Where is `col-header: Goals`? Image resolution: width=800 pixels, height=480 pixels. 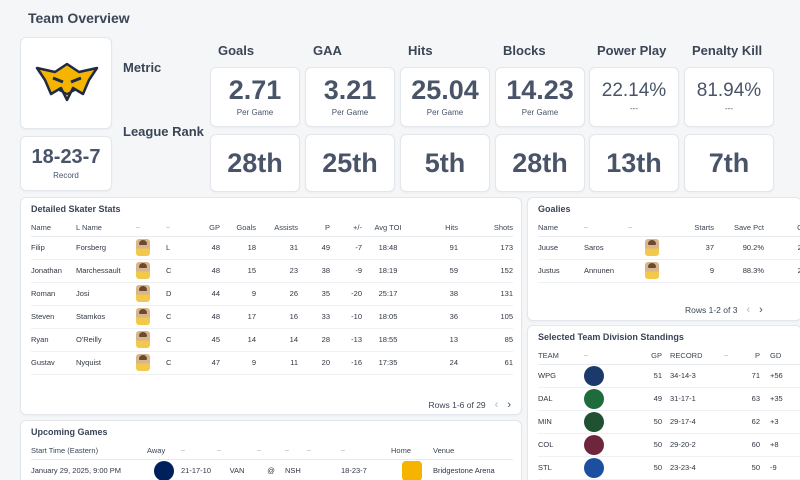
col-header: Goals is located at coordinates (238, 228).